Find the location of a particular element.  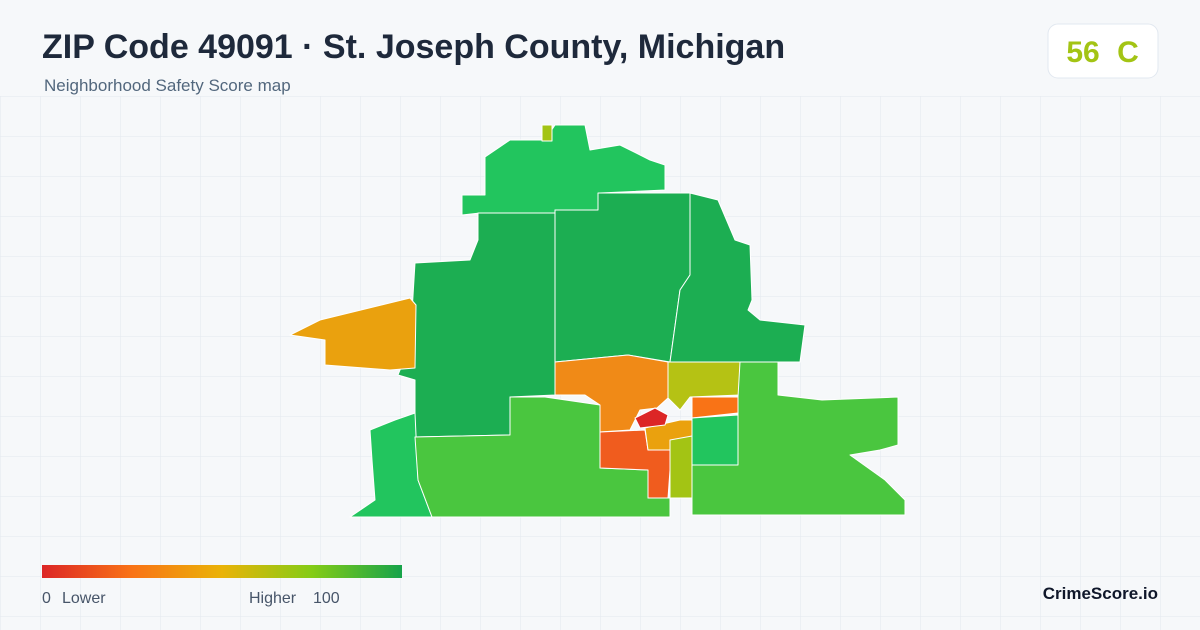

legend-min-label: Lower is located at coordinates (84, 598).